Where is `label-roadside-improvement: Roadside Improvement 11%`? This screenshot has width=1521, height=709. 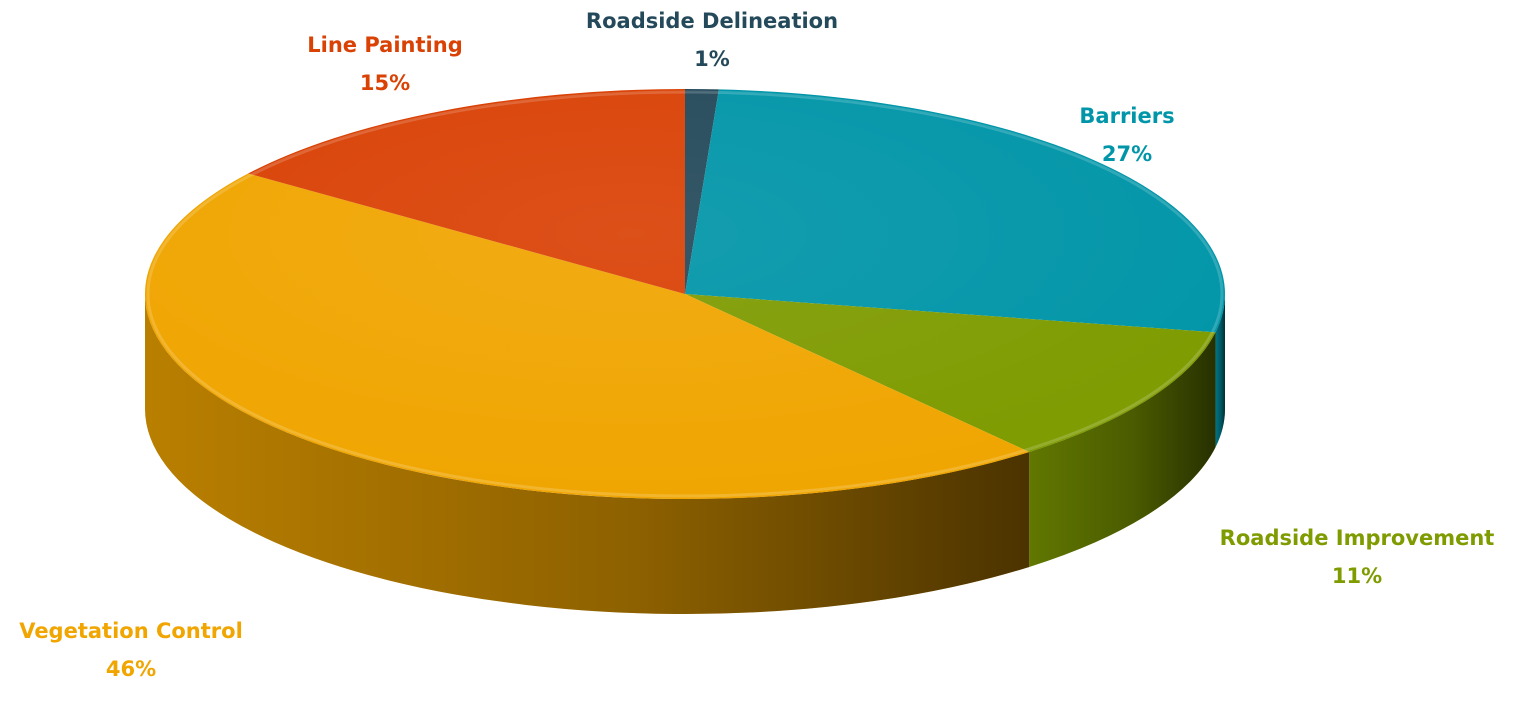 label-roadside-improvement: Roadside Improvement 11% is located at coordinates (1357, 557).